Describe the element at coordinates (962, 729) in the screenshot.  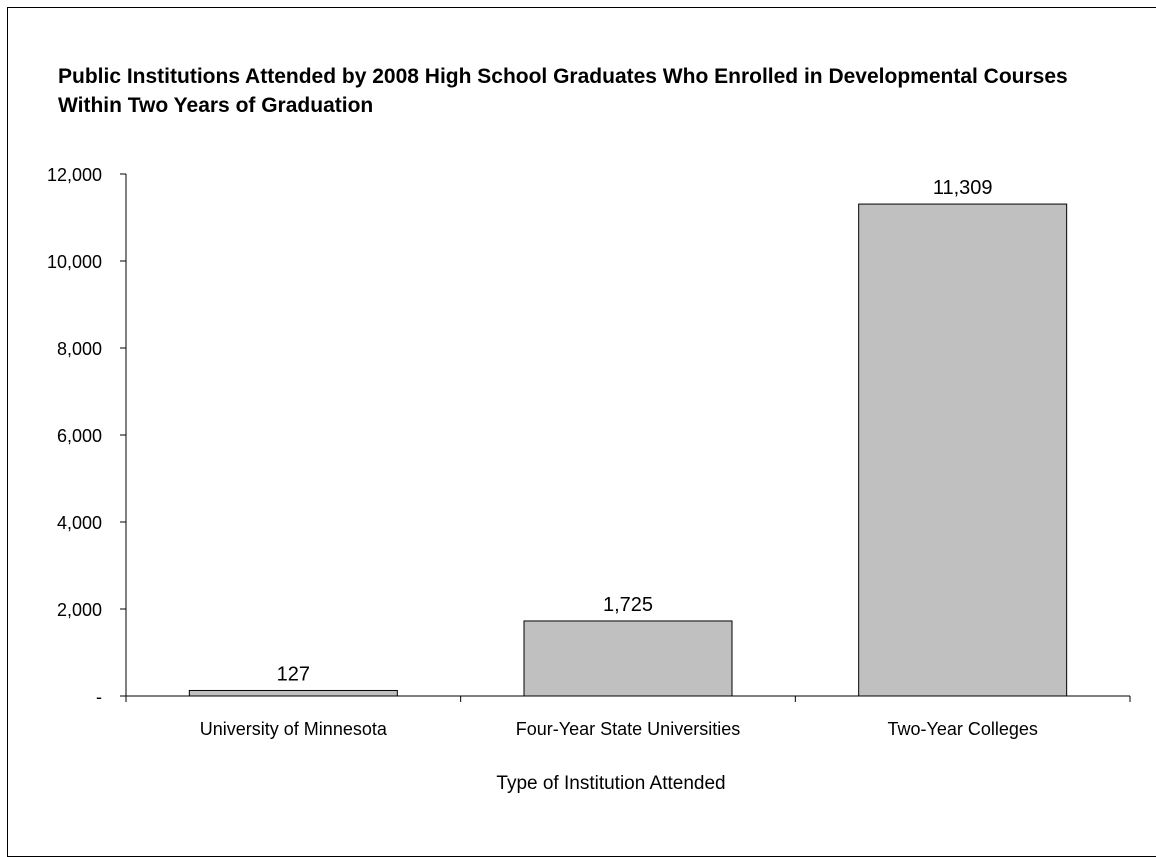
I see `x-tick-label: Two-Year Colleges` at that location.